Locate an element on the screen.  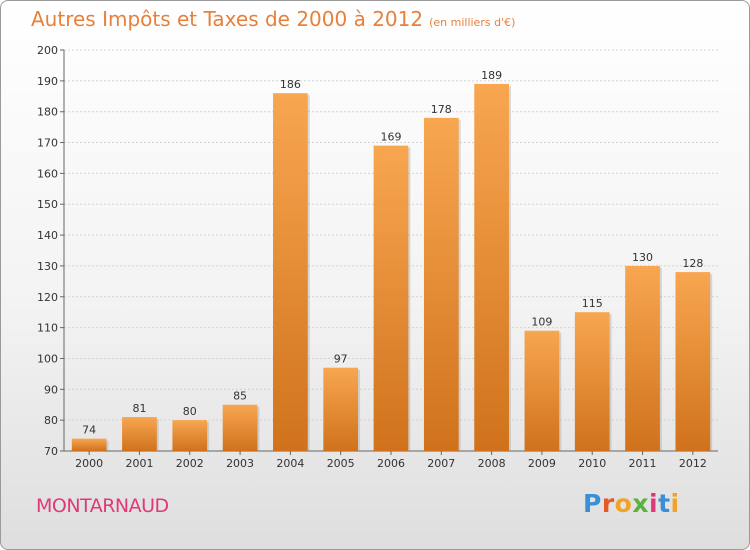
x-tick-label: 2008 is located at coordinates (492, 463).